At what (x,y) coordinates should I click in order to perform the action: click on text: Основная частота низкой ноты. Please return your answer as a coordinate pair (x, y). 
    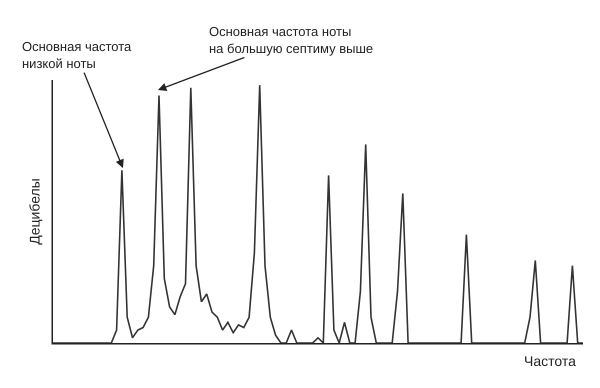
    Looking at the image, I should click on (77, 55).